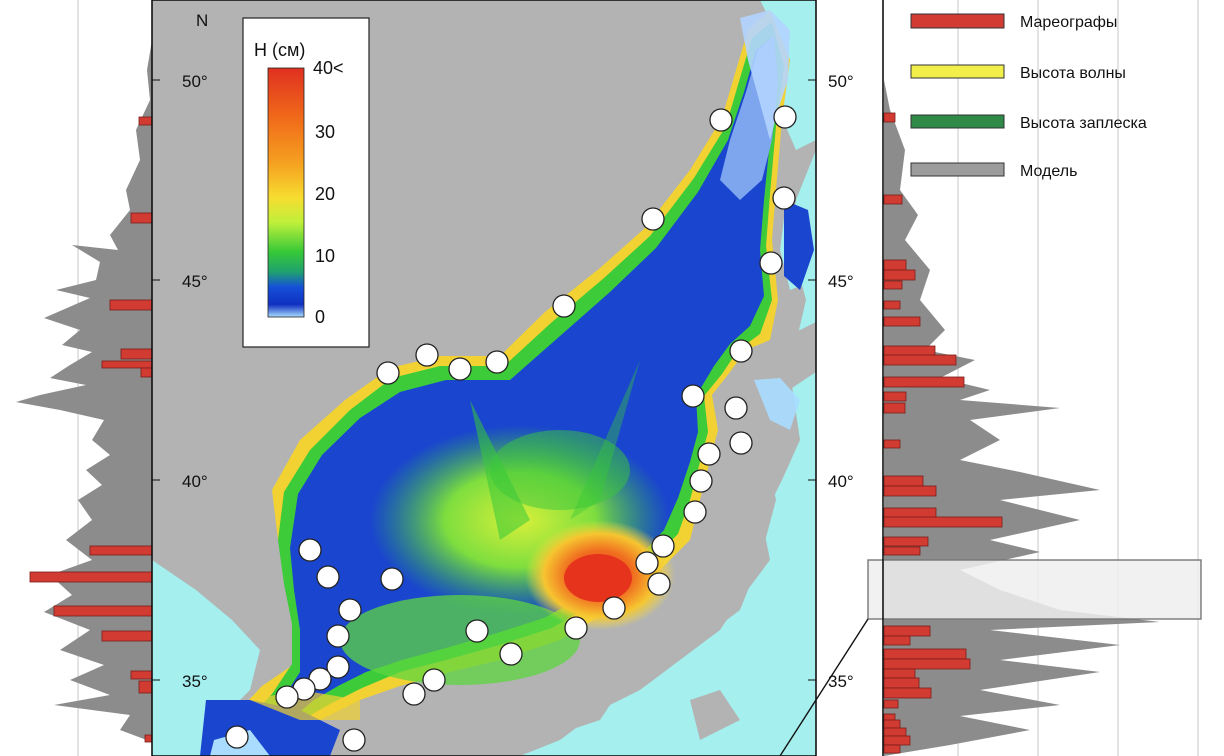 This screenshot has width=1224, height=756. Describe the element at coordinates (325, 194) in the screenshot. I see `colorbar-tick-label: 20` at that location.